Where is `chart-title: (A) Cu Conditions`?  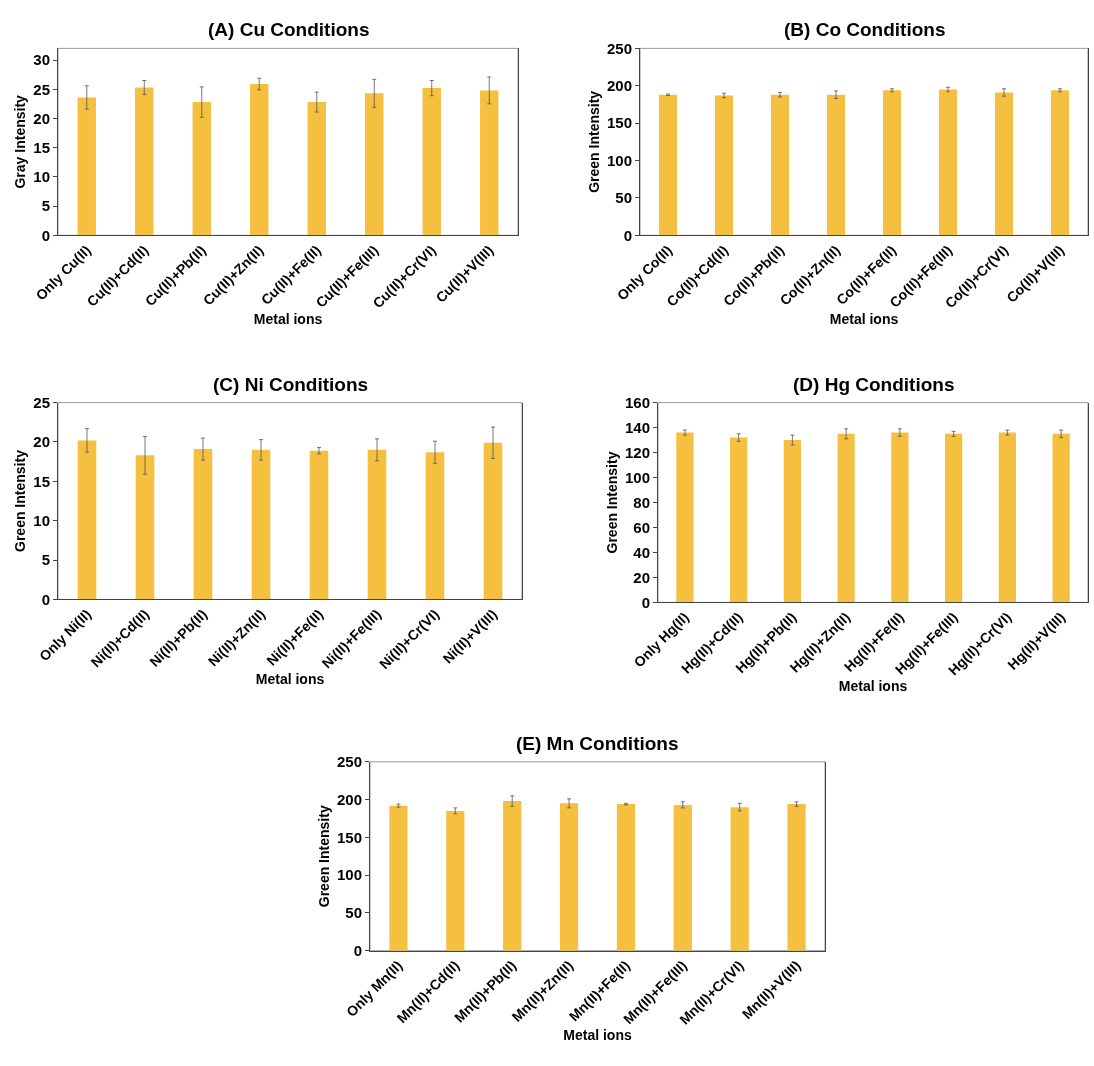
chart-title: (A) Cu Conditions is located at coordinates (289, 29).